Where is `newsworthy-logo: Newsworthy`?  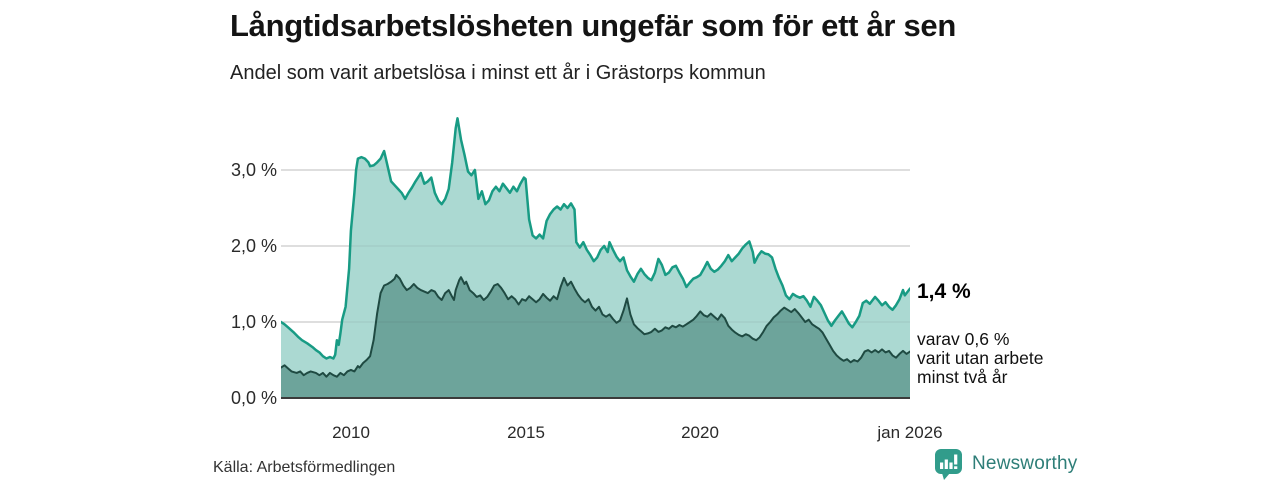
newsworthy-logo: Newsworthy is located at coordinates (1005, 464).